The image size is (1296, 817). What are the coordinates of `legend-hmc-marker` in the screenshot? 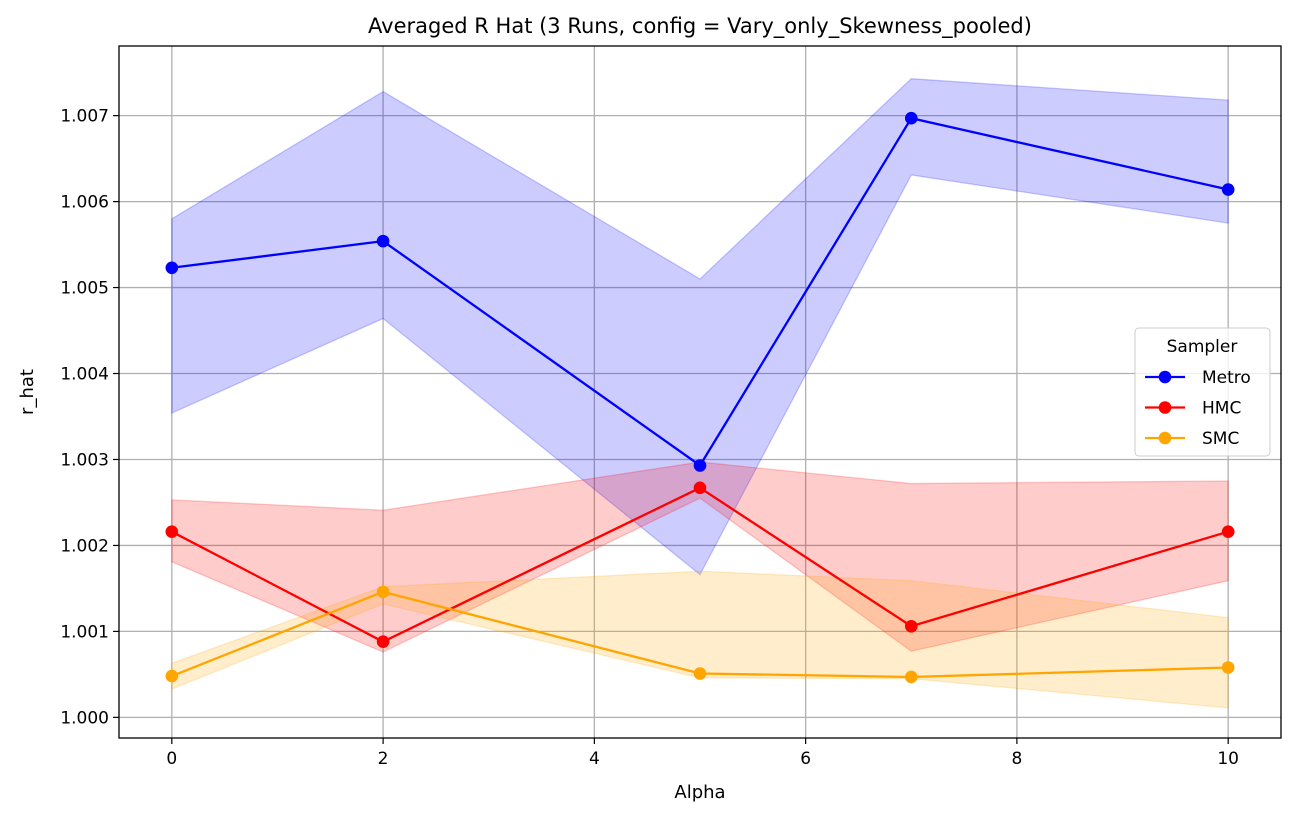 It's located at (1165, 407).